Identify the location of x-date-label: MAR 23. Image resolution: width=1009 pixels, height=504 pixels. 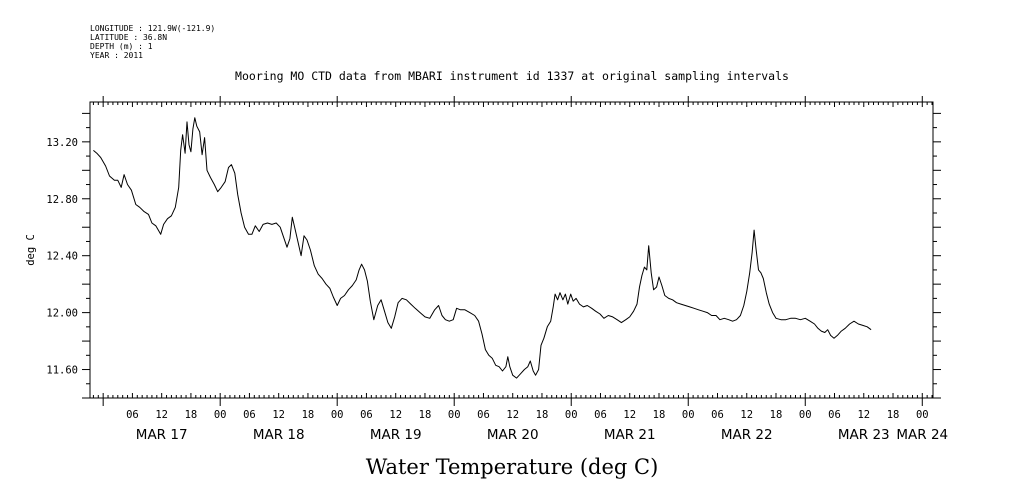
(864, 435).